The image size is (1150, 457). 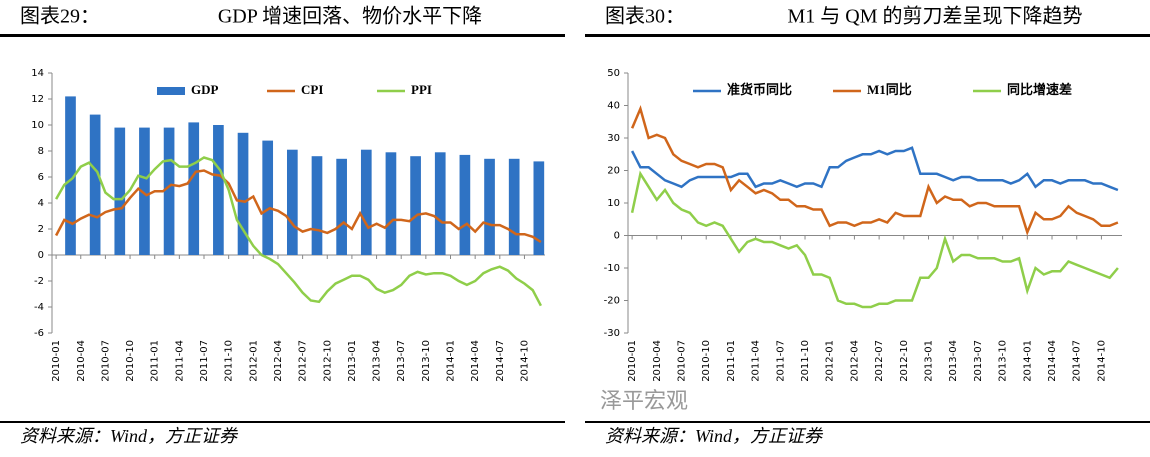 I want to click on legend-label: GDP, so click(x=205, y=89).